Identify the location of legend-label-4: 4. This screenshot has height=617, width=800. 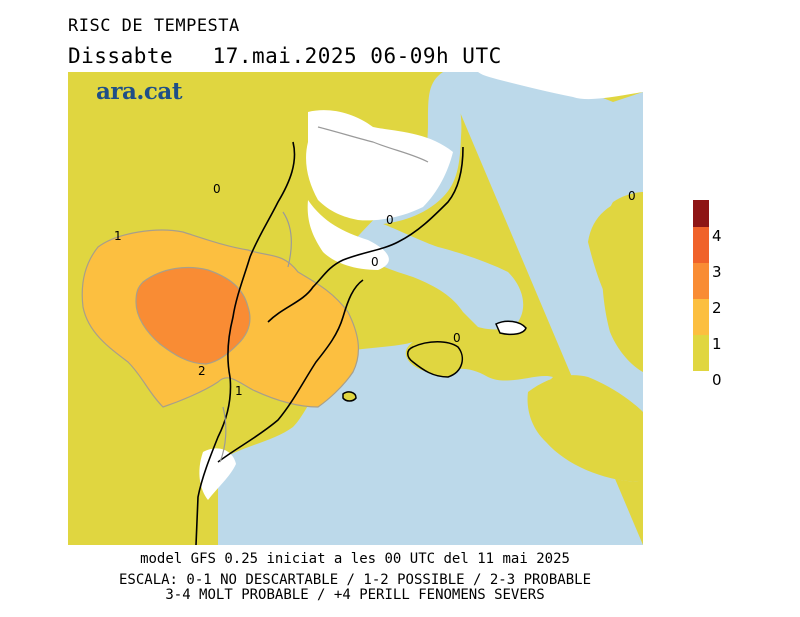
(717, 236).